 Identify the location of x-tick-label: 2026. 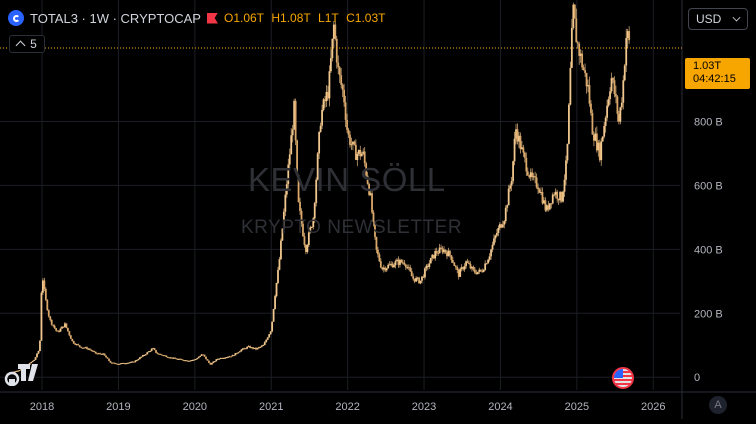
(653, 407).